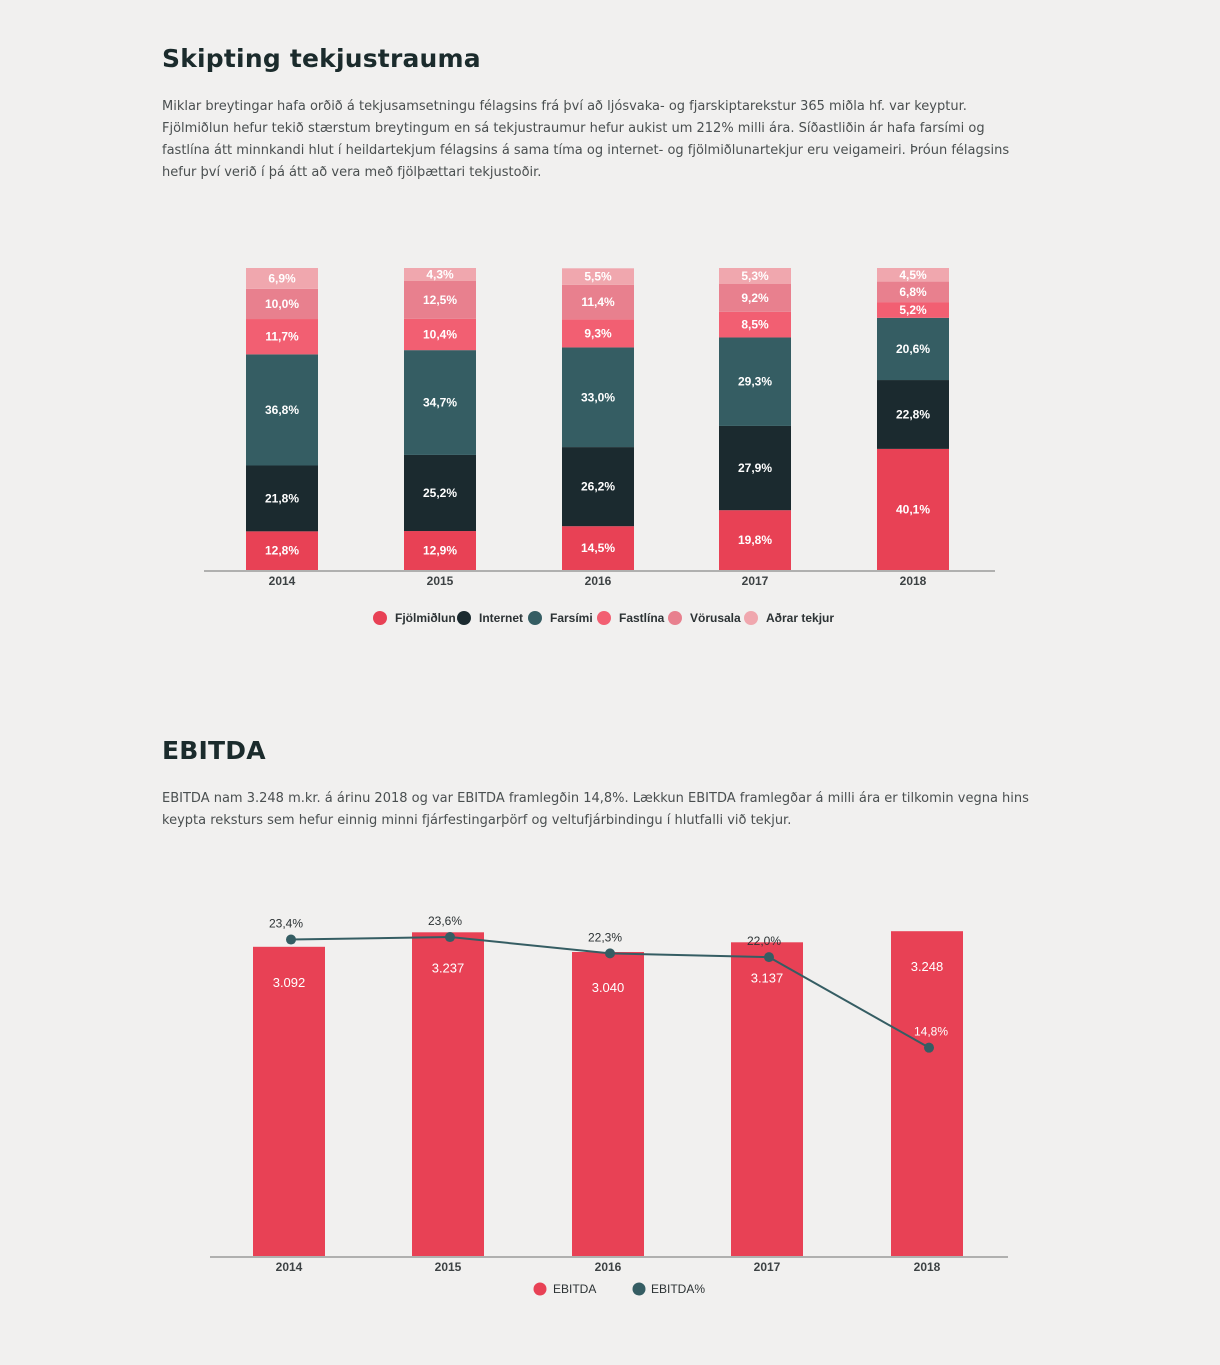 The width and height of the screenshot is (1220, 1365). I want to click on legend-label: EBITDA%, so click(678, 1289).